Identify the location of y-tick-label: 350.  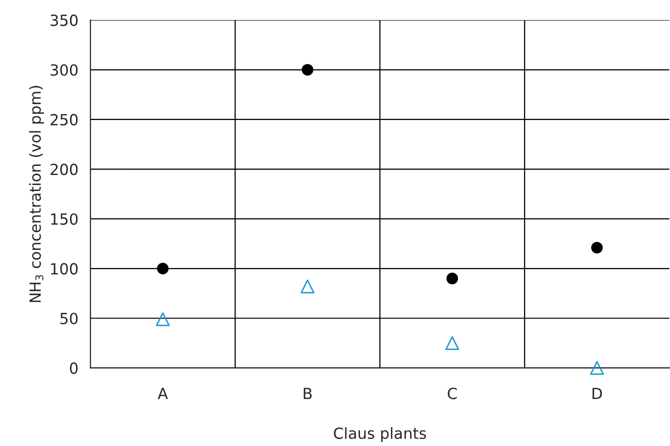
(64, 20).